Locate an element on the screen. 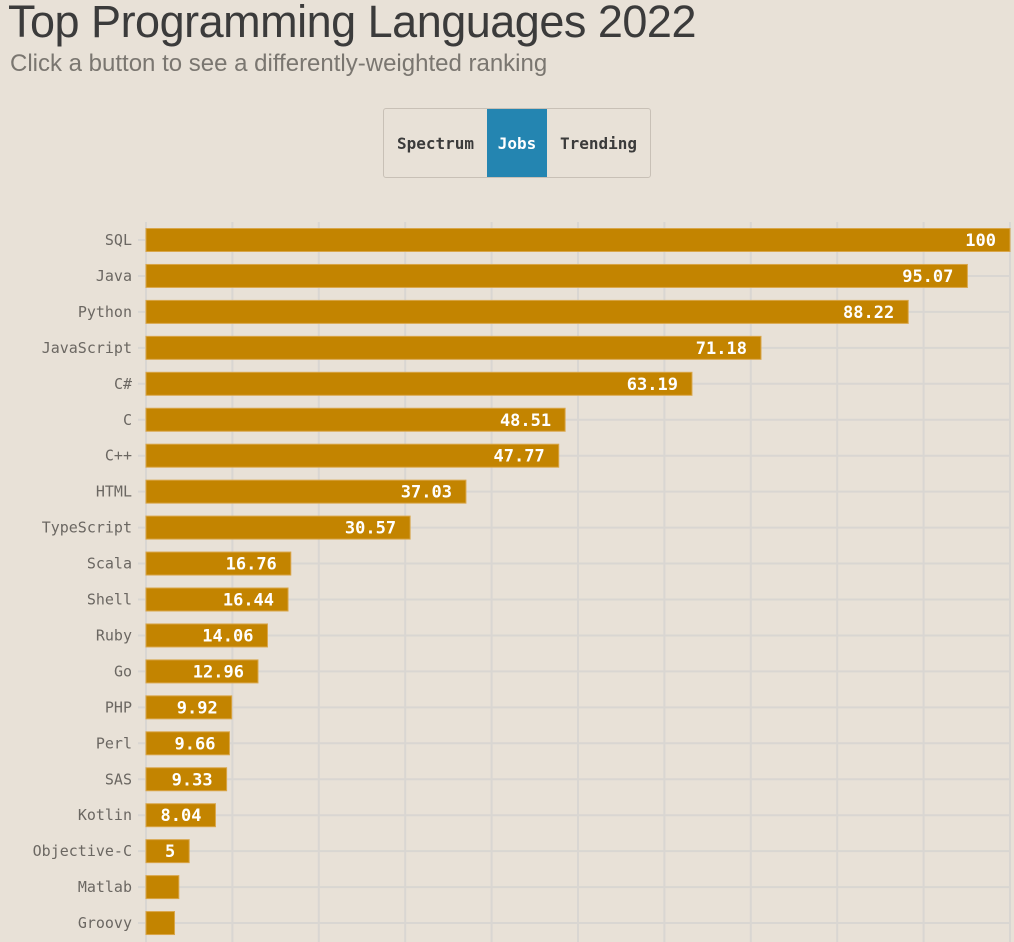  y-tick-label: SAS is located at coordinates (118, 779).